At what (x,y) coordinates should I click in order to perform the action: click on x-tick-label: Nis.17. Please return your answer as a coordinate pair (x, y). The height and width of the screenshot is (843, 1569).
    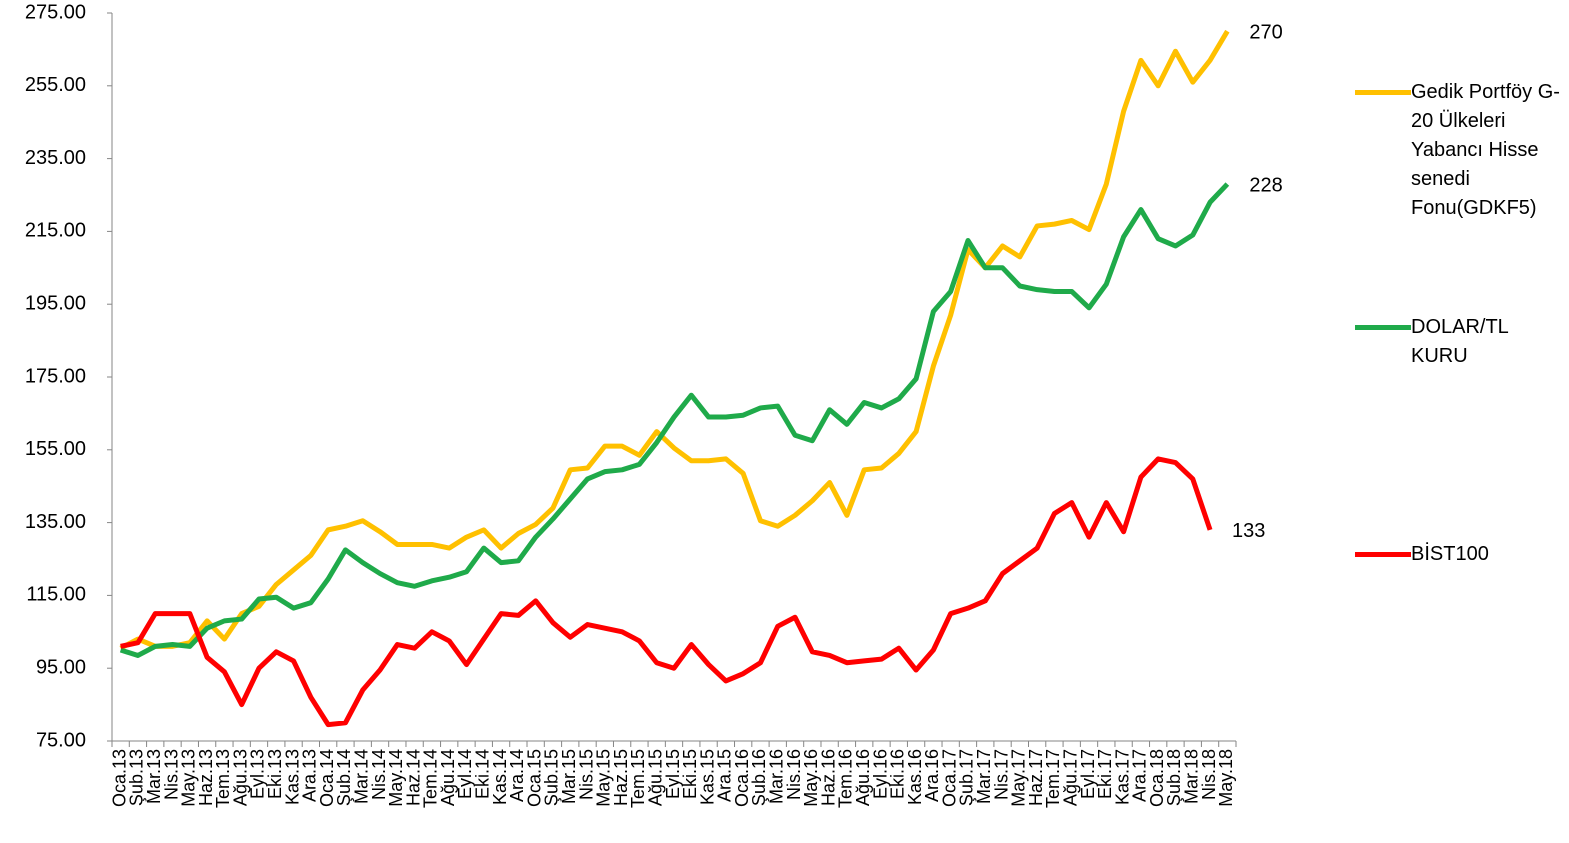
    Looking at the image, I should click on (1001, 774).